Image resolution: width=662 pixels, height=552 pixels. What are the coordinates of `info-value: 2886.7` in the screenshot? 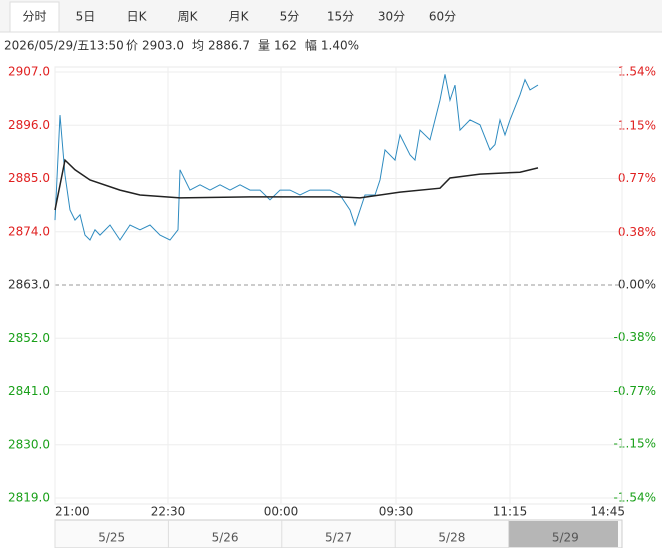 It's located at (229, 46).